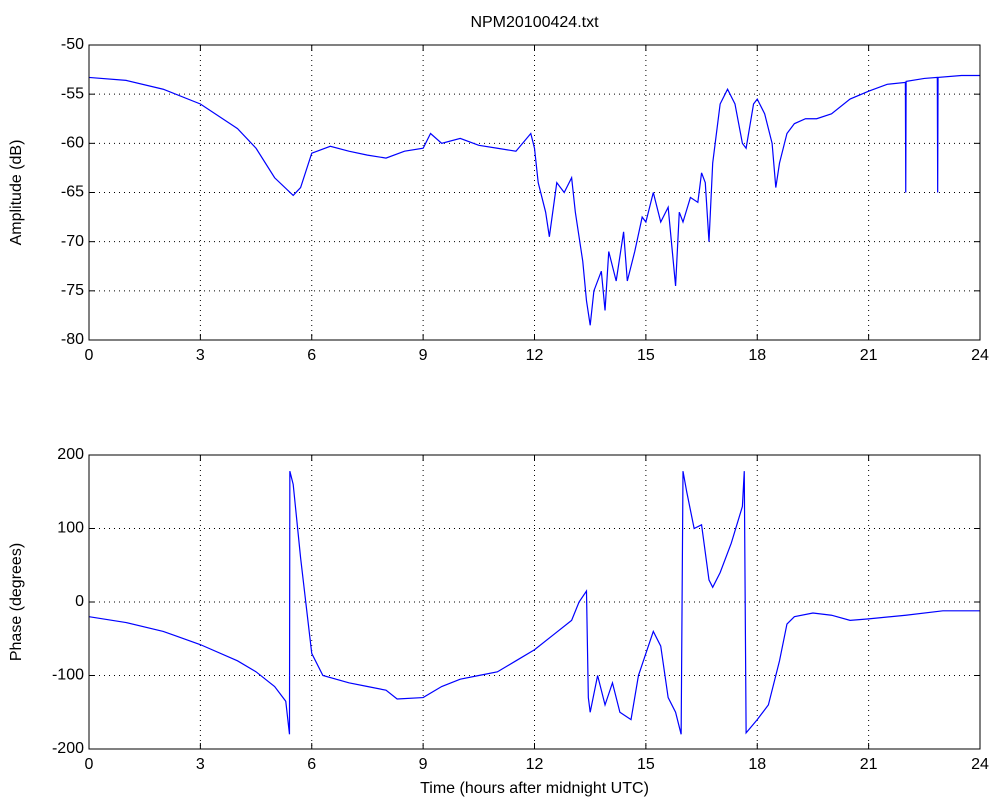 This screenshot has width=998, height=806. Describe the element at coordinates (16, 193) in the screenshot. I see `y-axis-label: Amplitude (dB)` at that location.